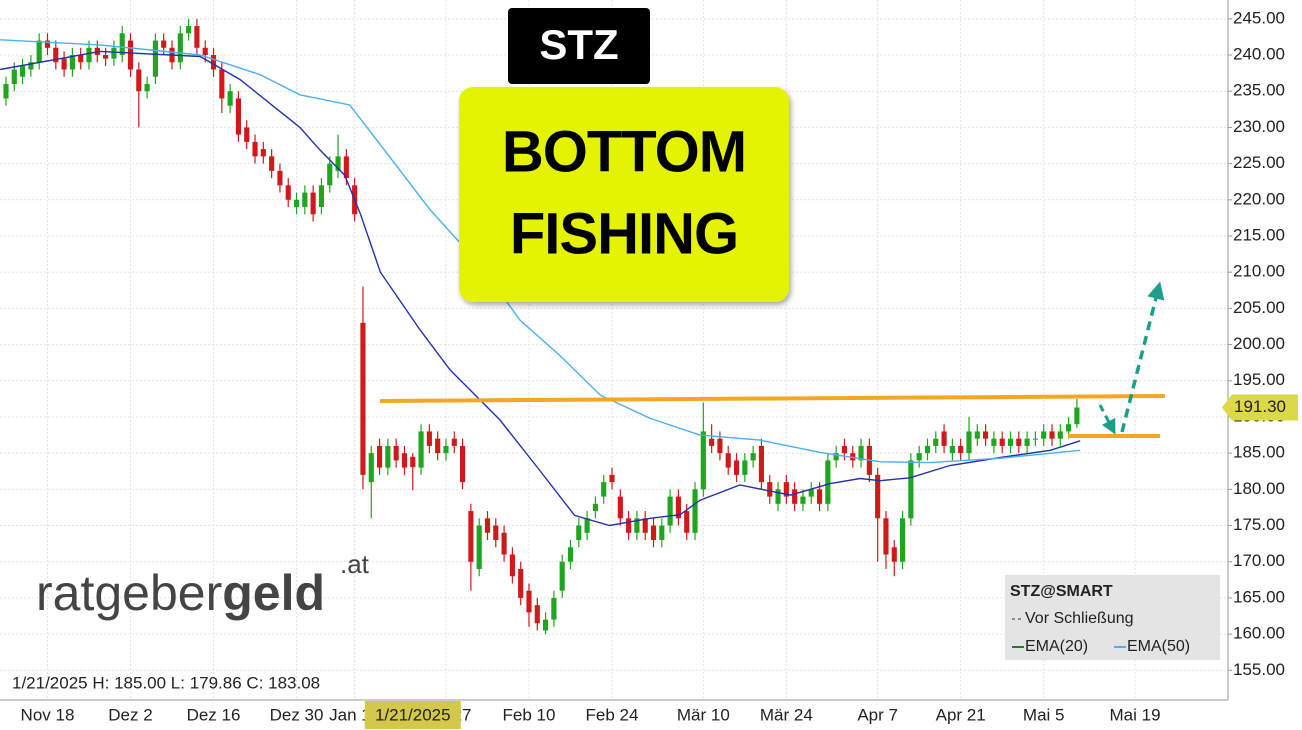 The height and width of the screenshot is (730, 1302). What do you see at coordinates (1259, 343) in the screenshot?
I see `y-tick-label: 200.00` at bounding box center [1259, 343].